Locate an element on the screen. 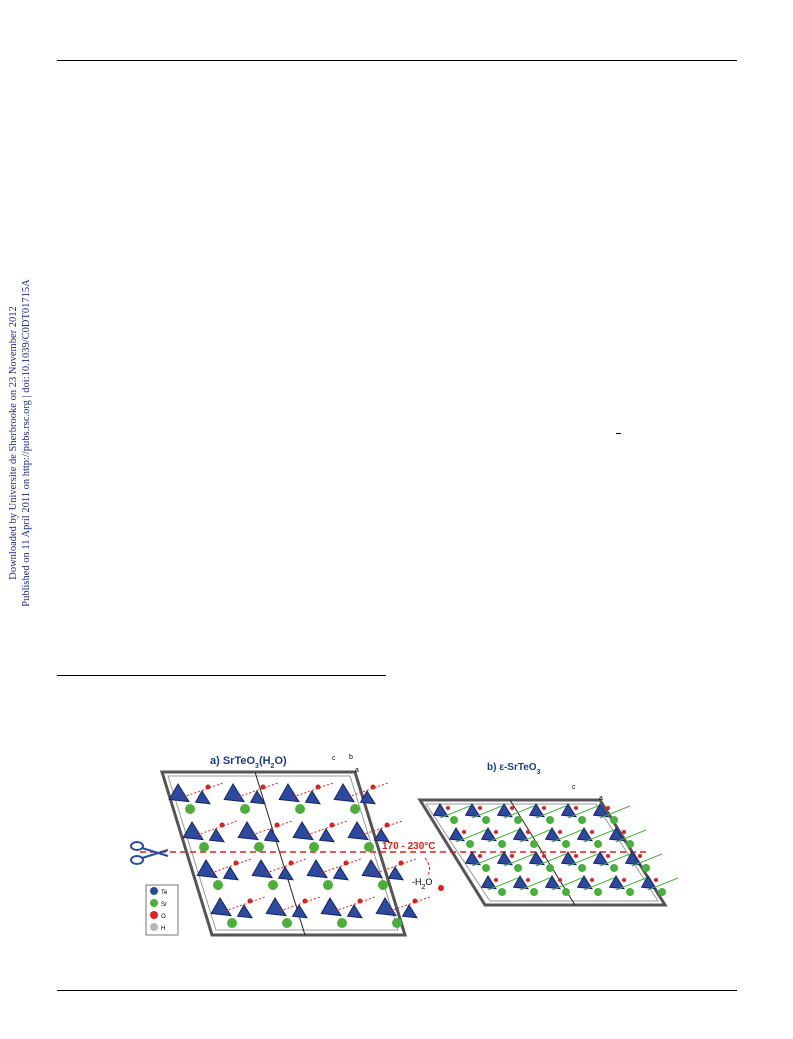  scissors is located at coordinates (149, 853).